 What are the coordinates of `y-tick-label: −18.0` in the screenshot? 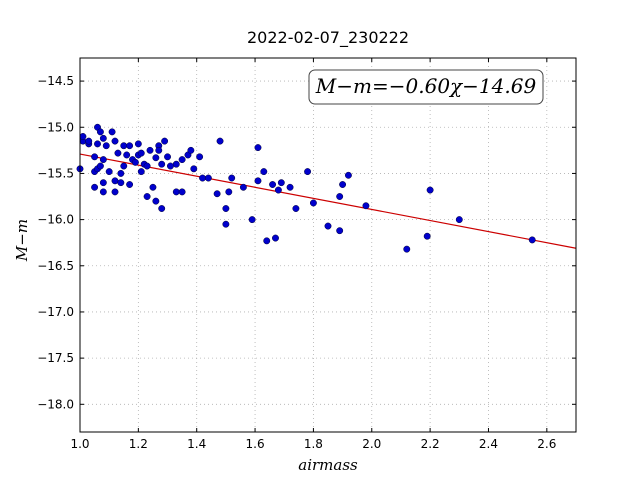 It's located at (55, 404).